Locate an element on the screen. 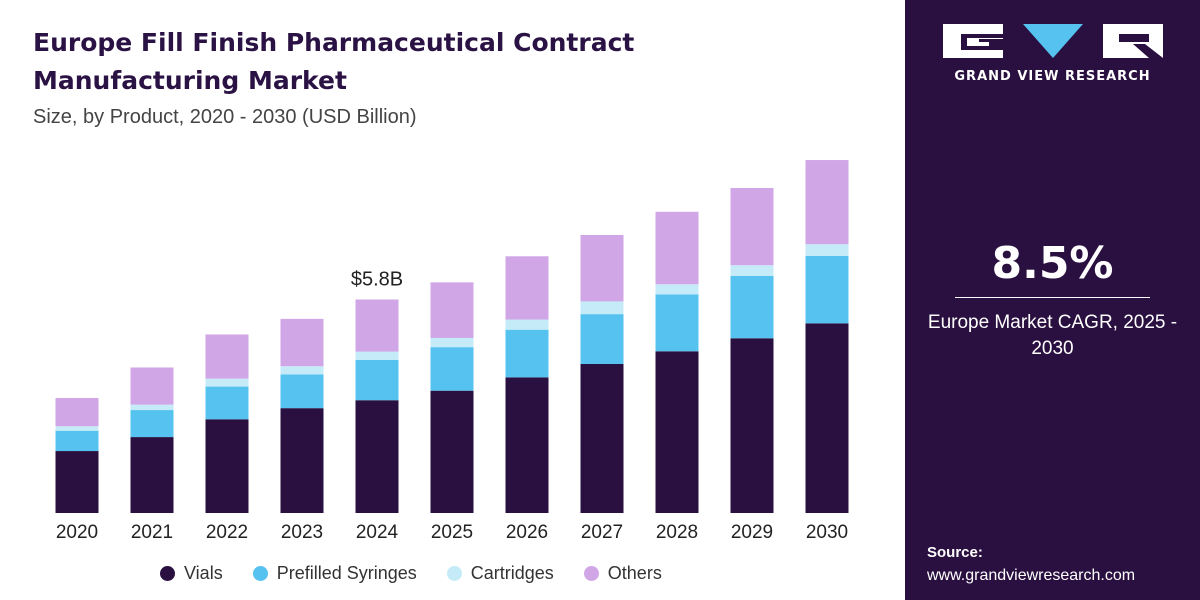 This screenshot has width=1200, height=600. legend-item-cartridges: Cartridges is located at coordinates (500, 573).